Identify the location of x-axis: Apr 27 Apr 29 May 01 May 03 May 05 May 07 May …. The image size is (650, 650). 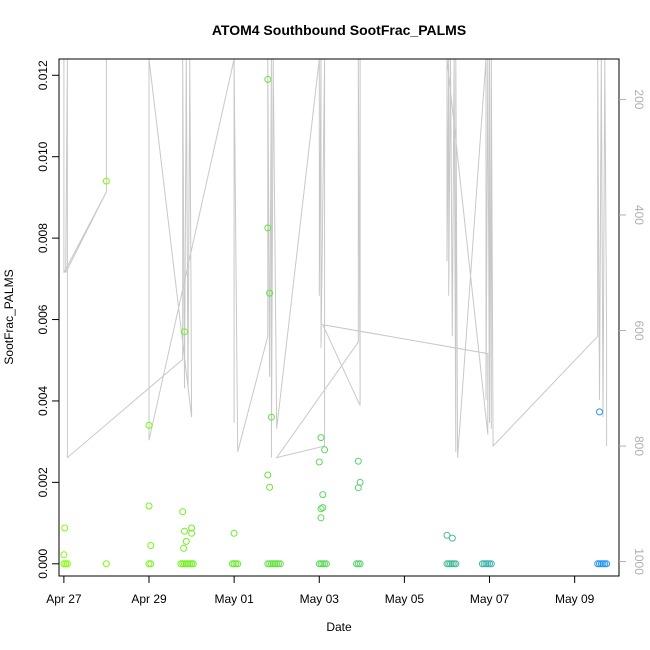
(320, 591).